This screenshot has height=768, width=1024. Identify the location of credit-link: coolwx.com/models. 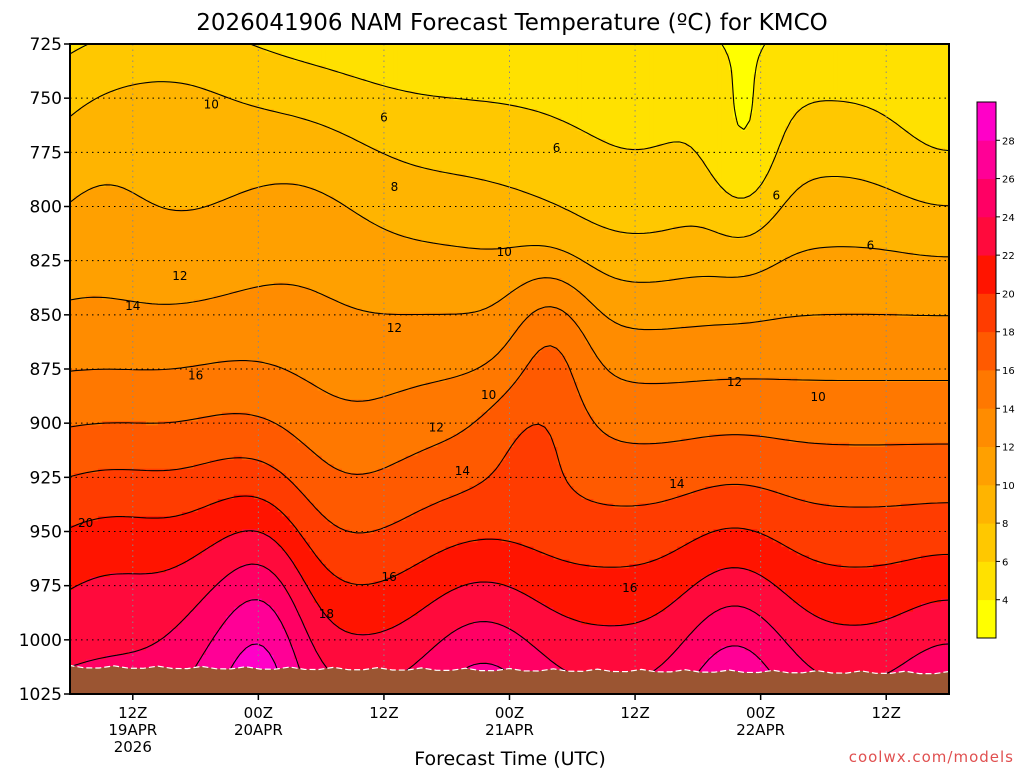
(931, 757).